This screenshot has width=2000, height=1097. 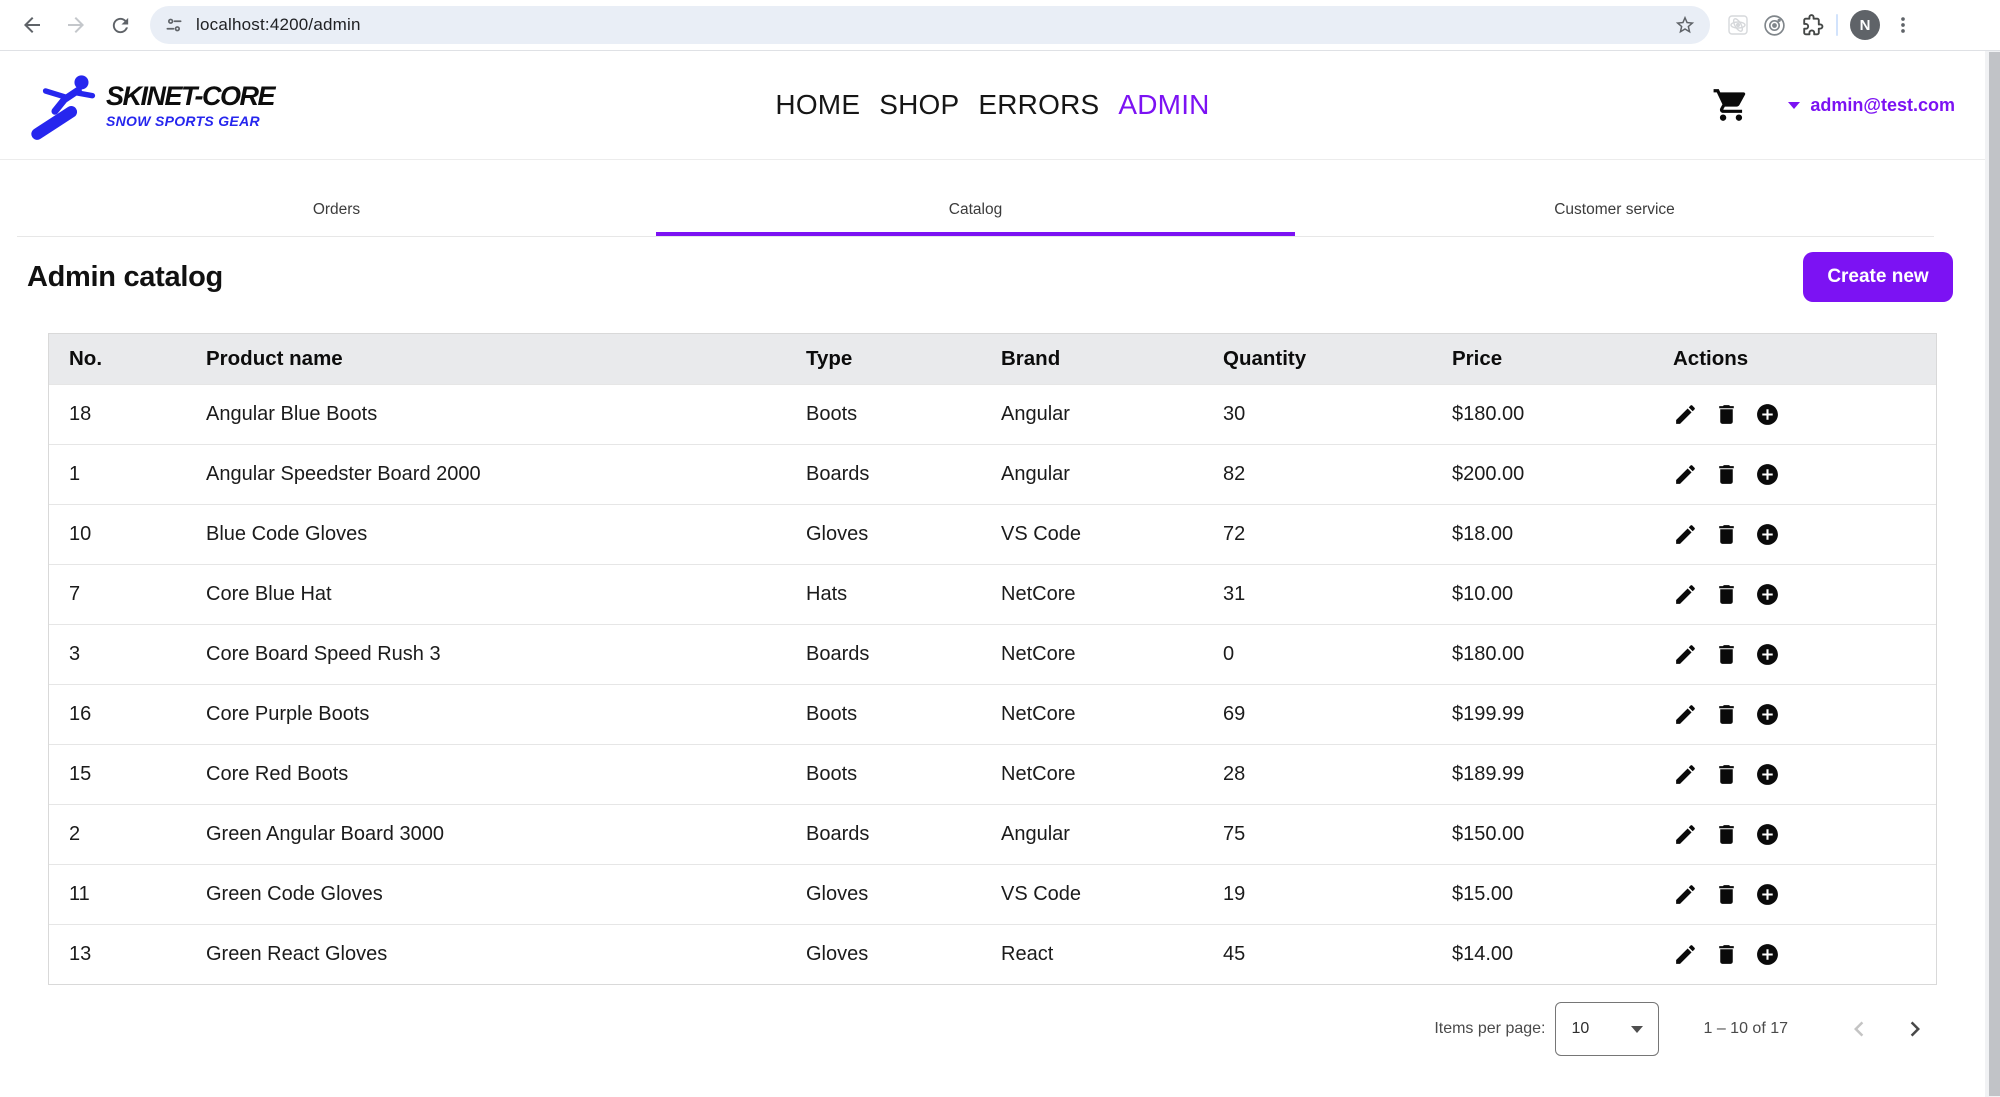 What do you see at coordinates (1731, 105) in the screenshot?
I see `cart-icon` at bounding box center [1731, 105].